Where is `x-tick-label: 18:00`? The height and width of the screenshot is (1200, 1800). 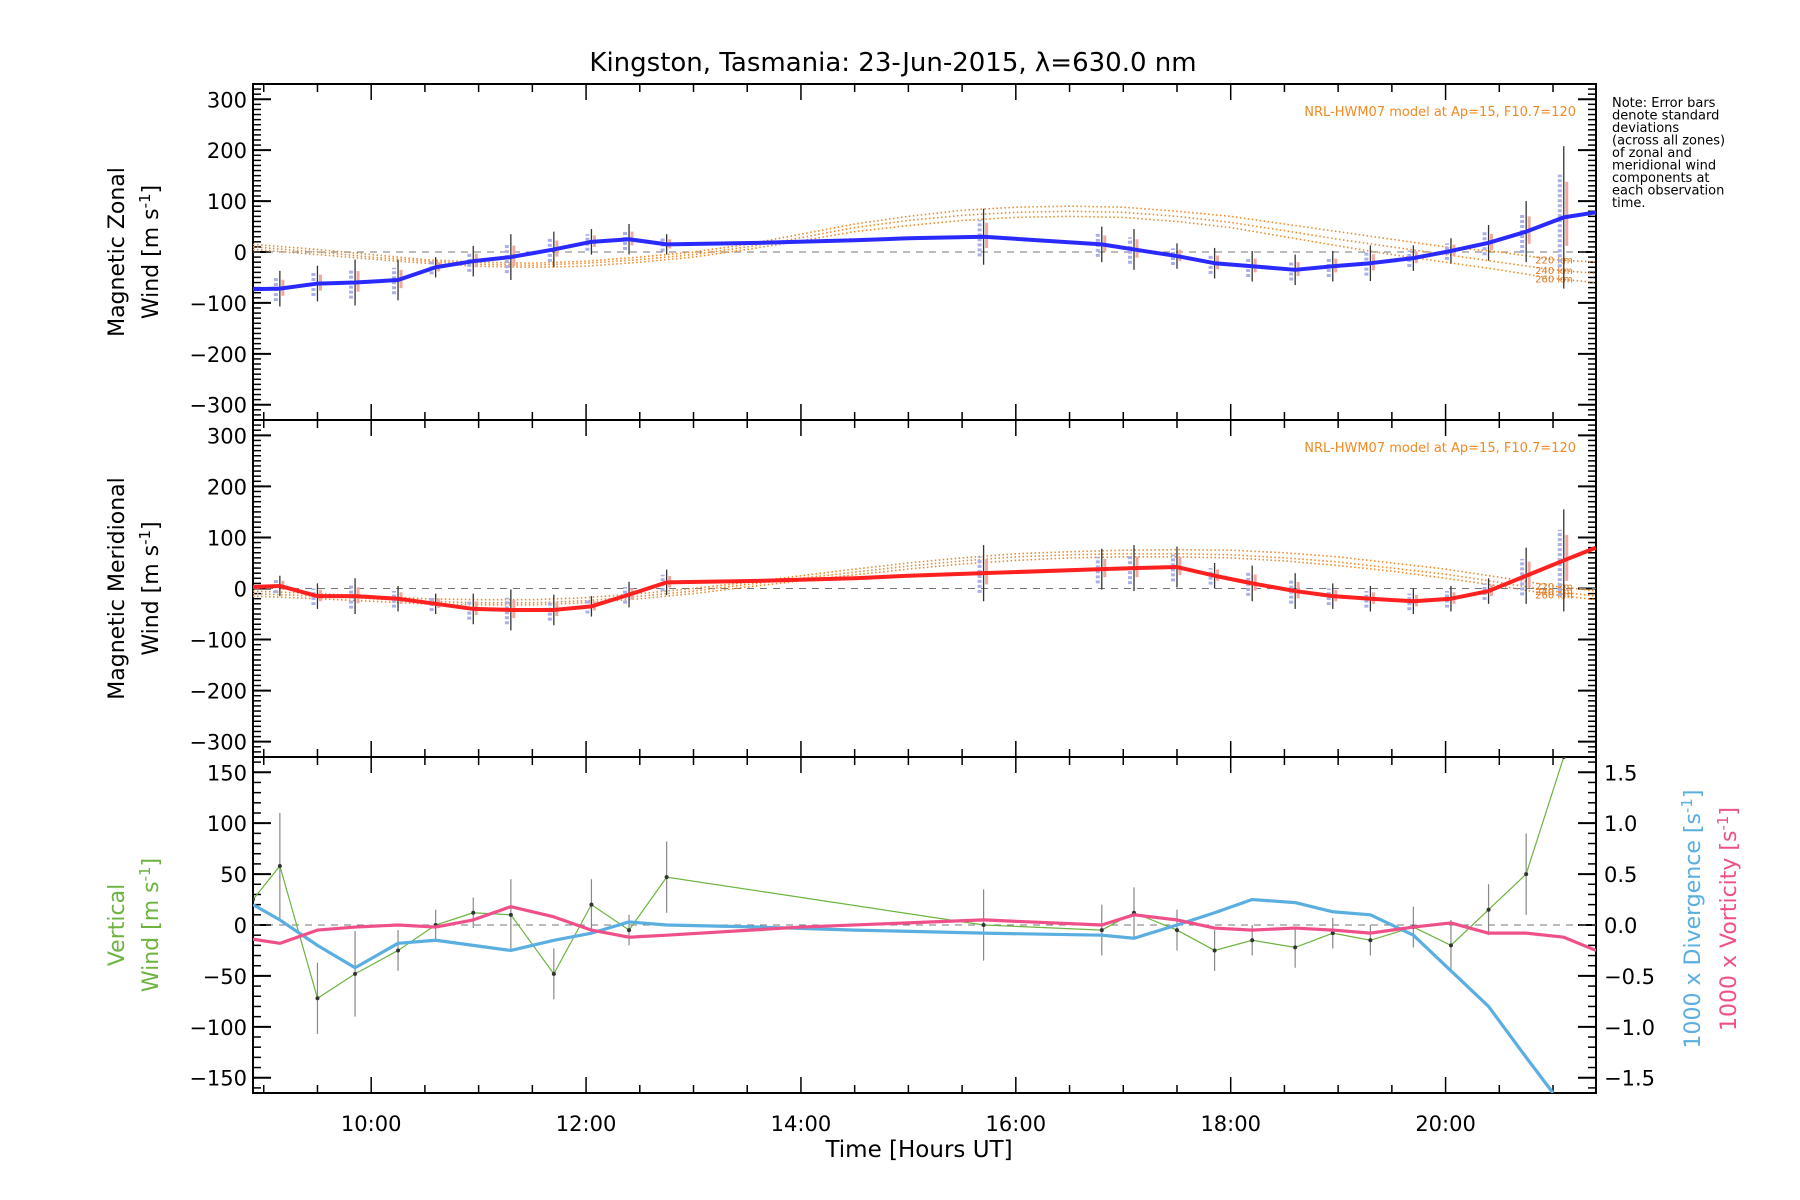
x-tick-label: 18:00 is located at coordinates (1230, 1124).